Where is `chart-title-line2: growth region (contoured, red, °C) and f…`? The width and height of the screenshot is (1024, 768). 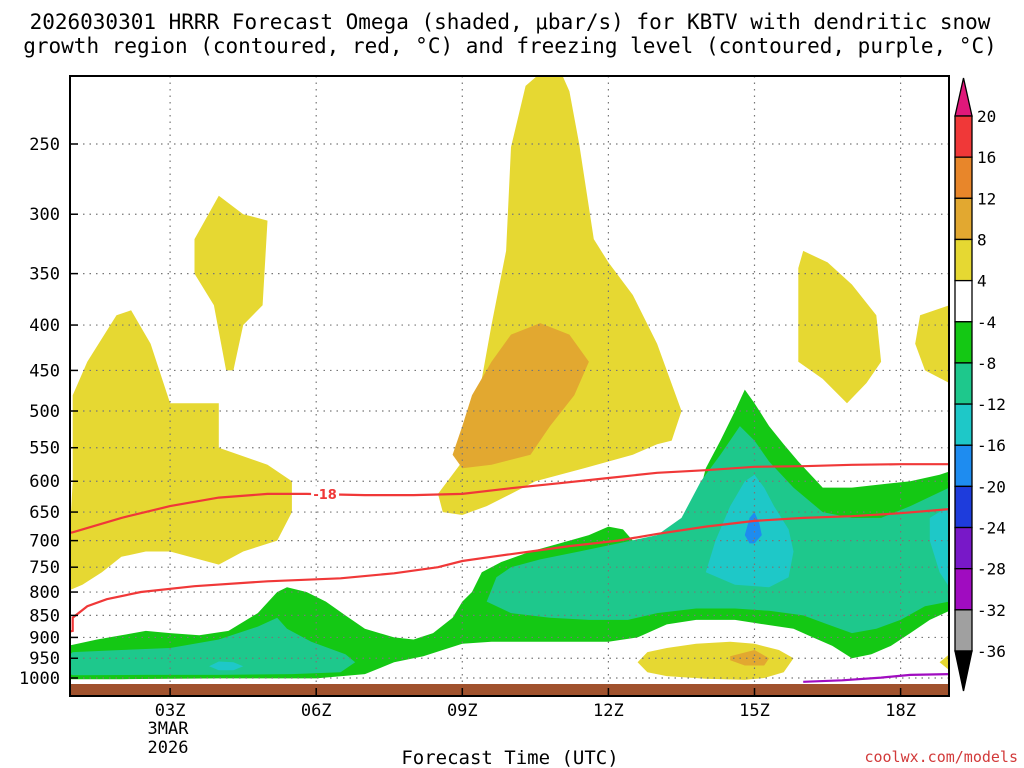 chart-title-line2: growth region (contoured, red, °C) and f… is located at coordinates (510, 46).